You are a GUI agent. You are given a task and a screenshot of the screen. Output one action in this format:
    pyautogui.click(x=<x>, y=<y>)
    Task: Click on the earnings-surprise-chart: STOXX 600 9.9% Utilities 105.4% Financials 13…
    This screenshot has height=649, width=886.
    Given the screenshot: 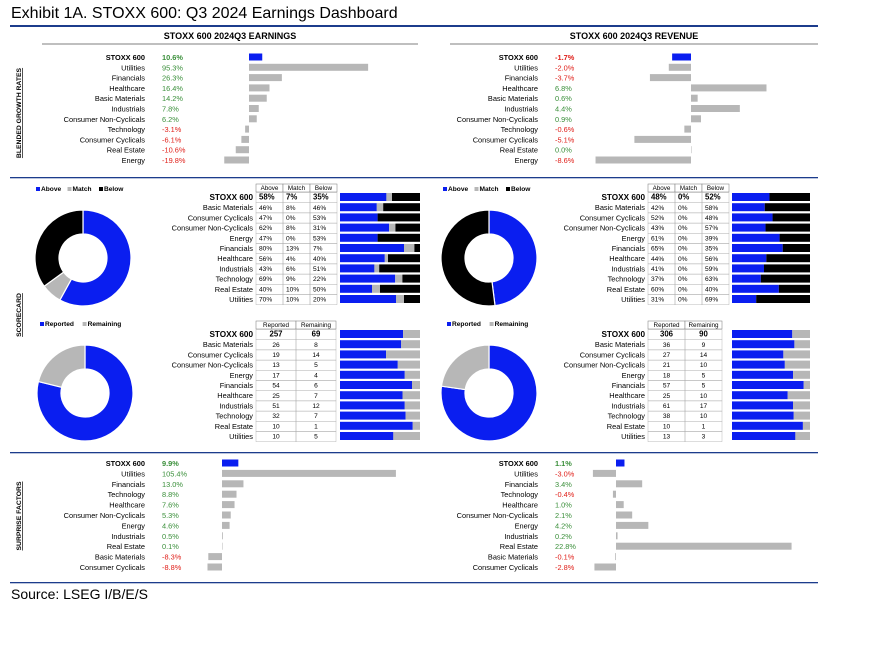 What is the action you would take?
    pyautogui.click(x=230, y=515)
    